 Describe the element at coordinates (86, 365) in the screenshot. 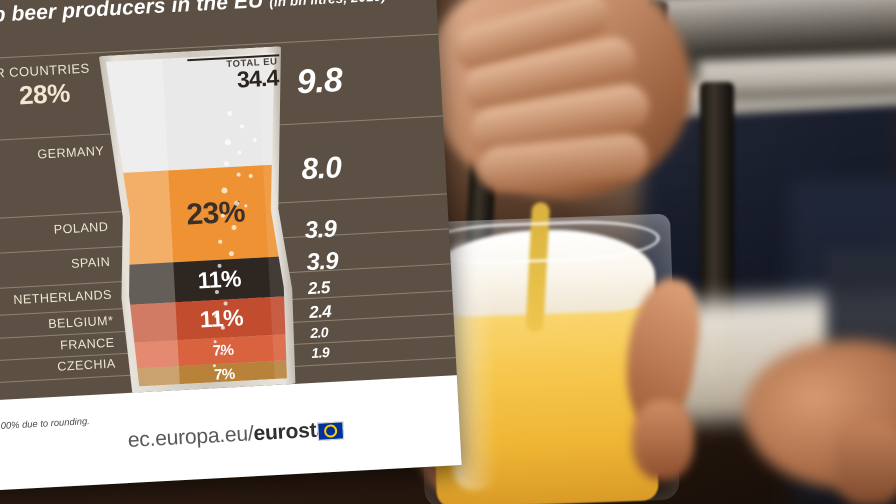

I see `country-label: CZECHIA` at that location.